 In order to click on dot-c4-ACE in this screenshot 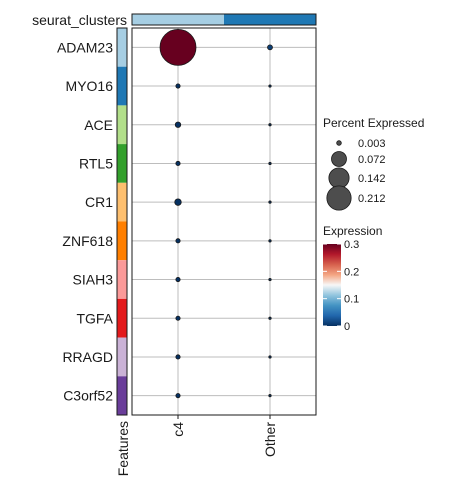, I will do `click(178, 124)`.